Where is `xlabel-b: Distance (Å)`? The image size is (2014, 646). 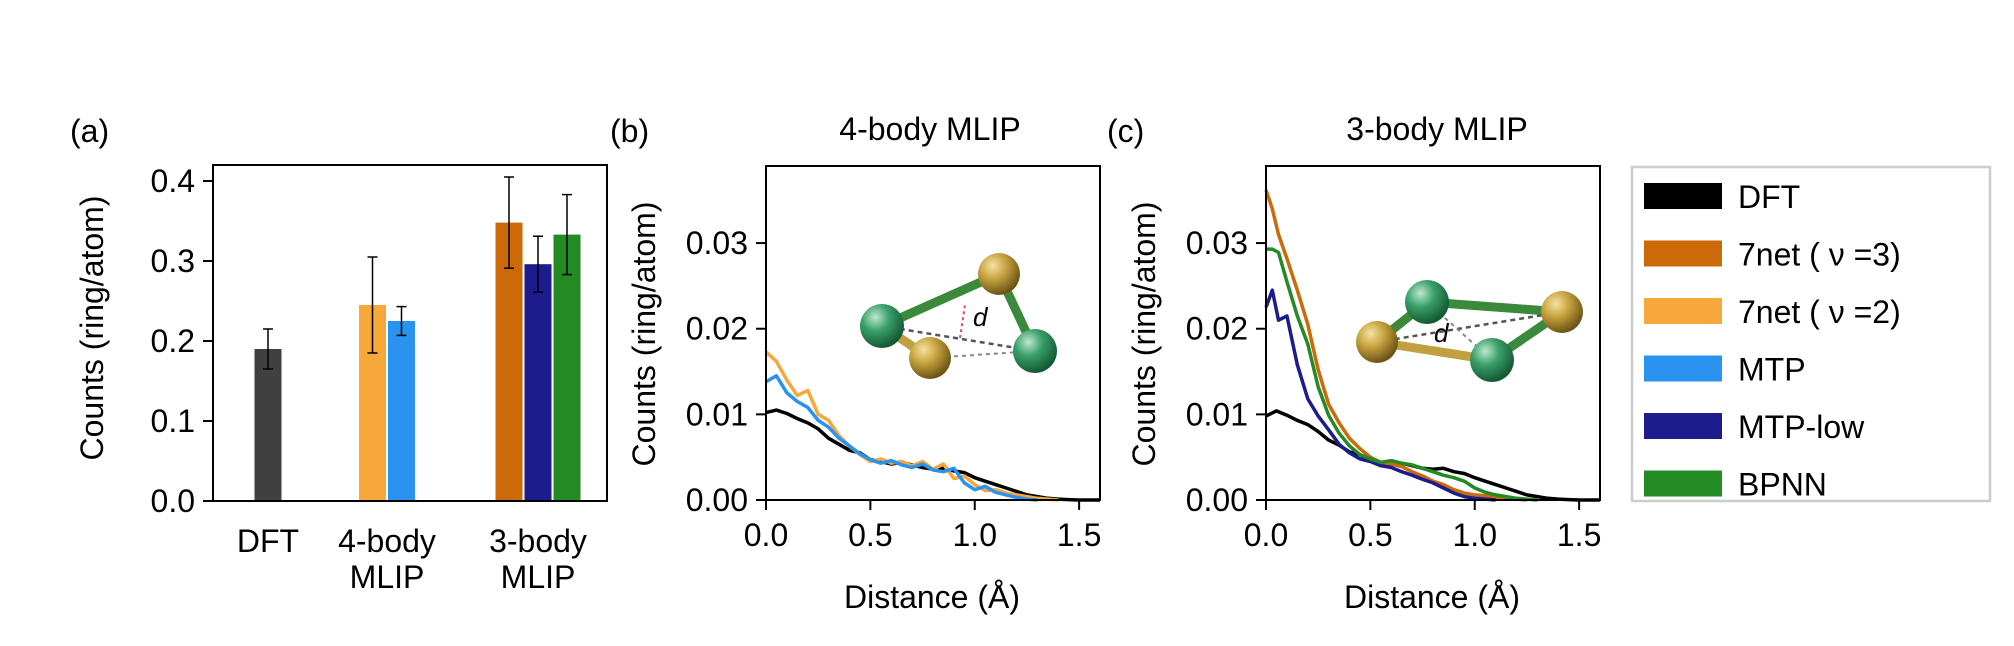 xlabel-b: Distance (Å) is located at coordinates (932, 597).